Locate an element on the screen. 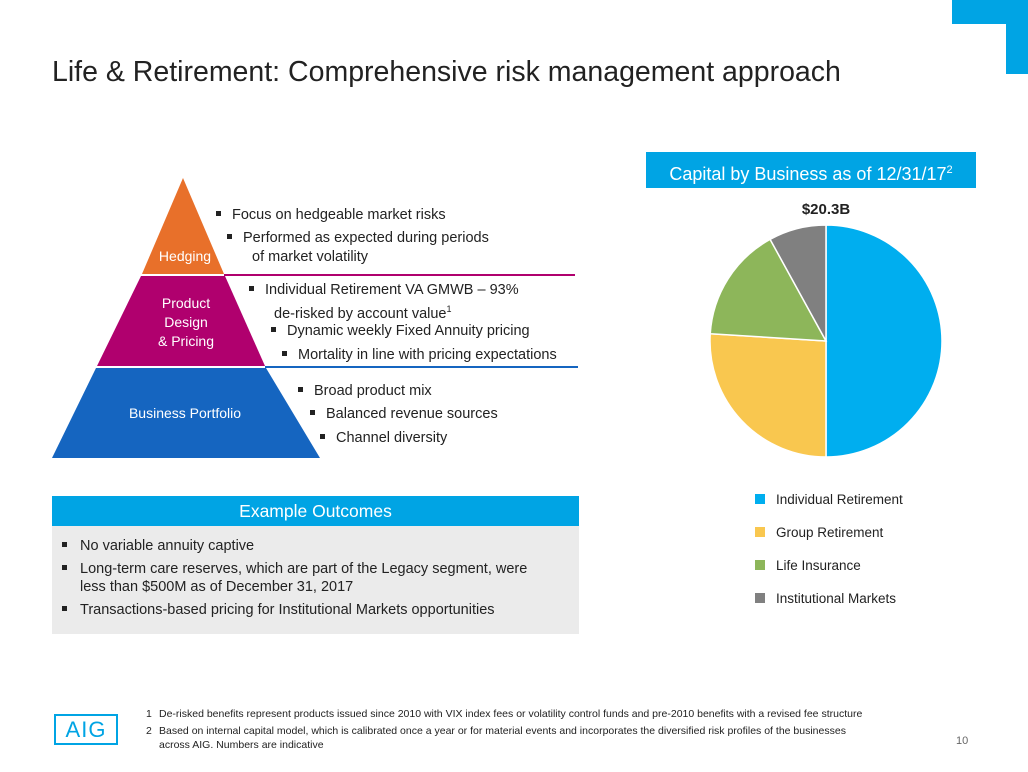 The image size is (1028, 772). bullet-hedging-2-cont: of market volatility is located at coordinates (310, 257).